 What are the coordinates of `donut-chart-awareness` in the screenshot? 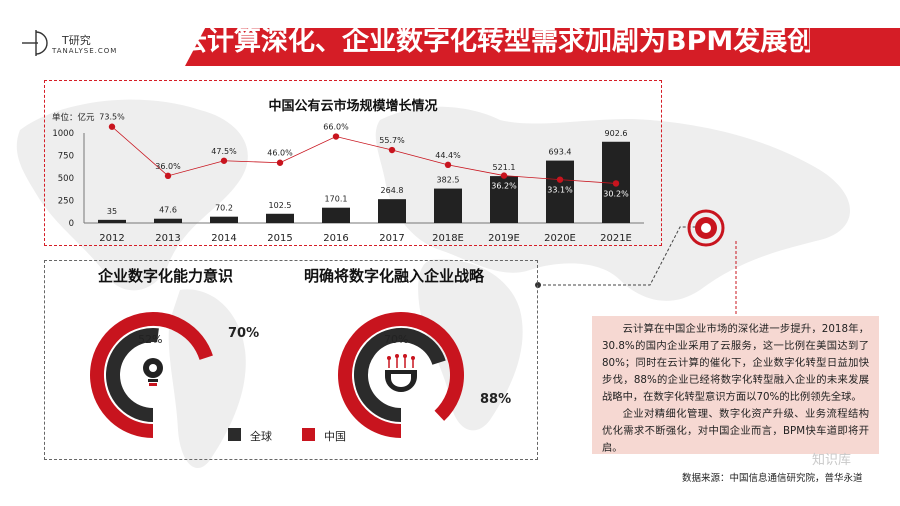 It's located at (151, 375).